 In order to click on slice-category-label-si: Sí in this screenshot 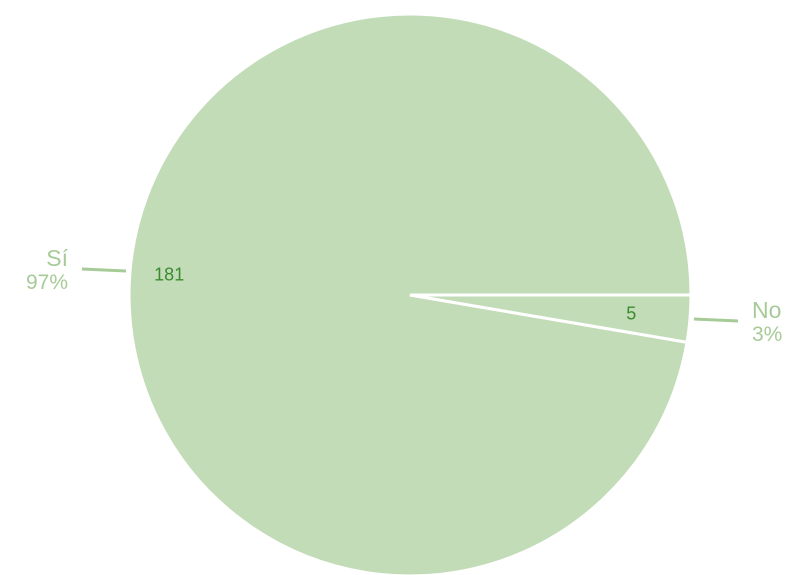, I will do `click(57, 258)`.